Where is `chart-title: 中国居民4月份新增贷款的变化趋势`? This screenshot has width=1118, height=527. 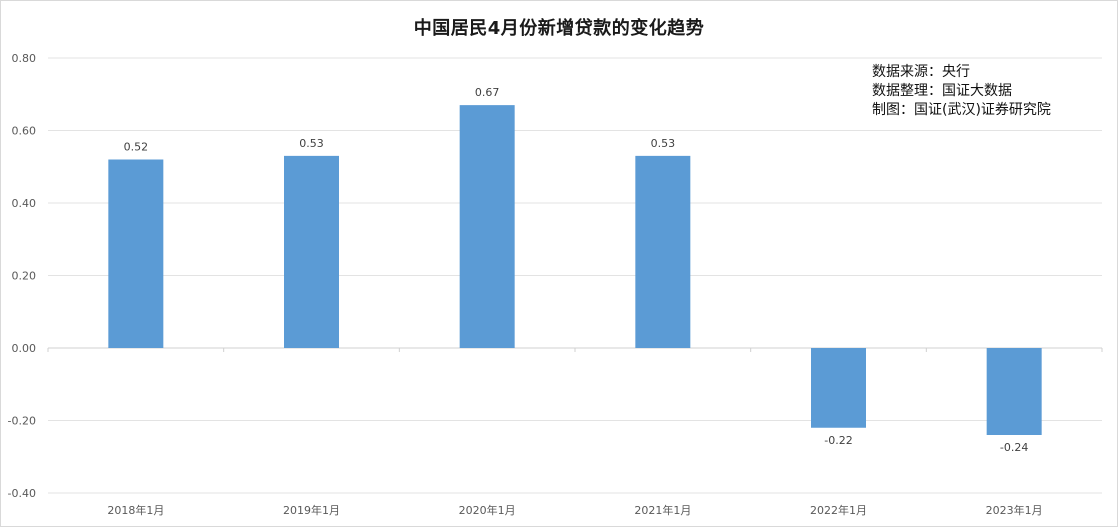
chart-title: 中国居民4月份新增贷款的变化趋势 is located at coordinates (559, 28).